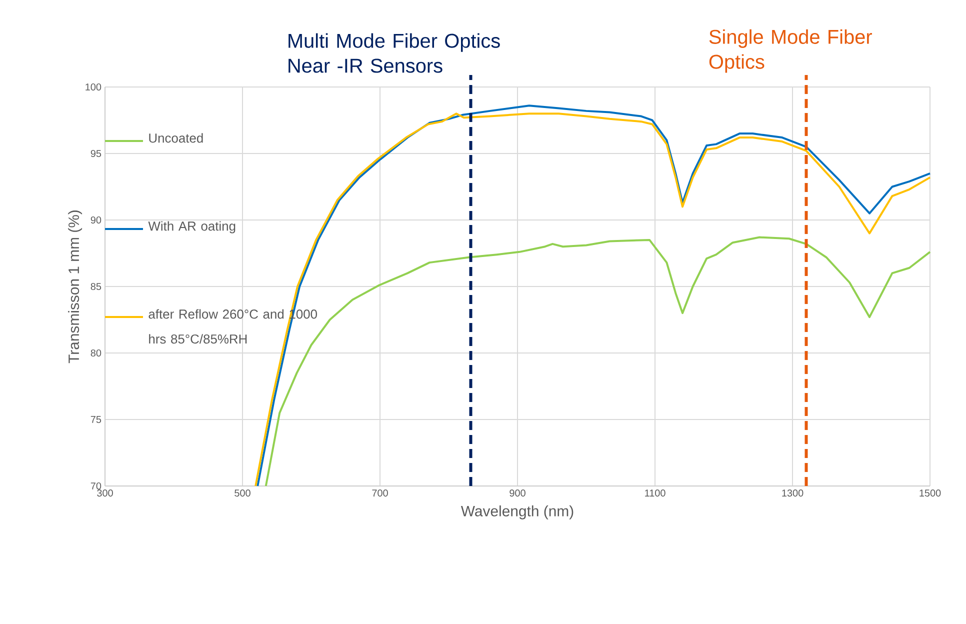 Image resolution: width=966 pixels, height=624 pixels. Describe the element at coordinates (930, 493) in the screenshot. I see `x-tick-label: 1500` at that location.